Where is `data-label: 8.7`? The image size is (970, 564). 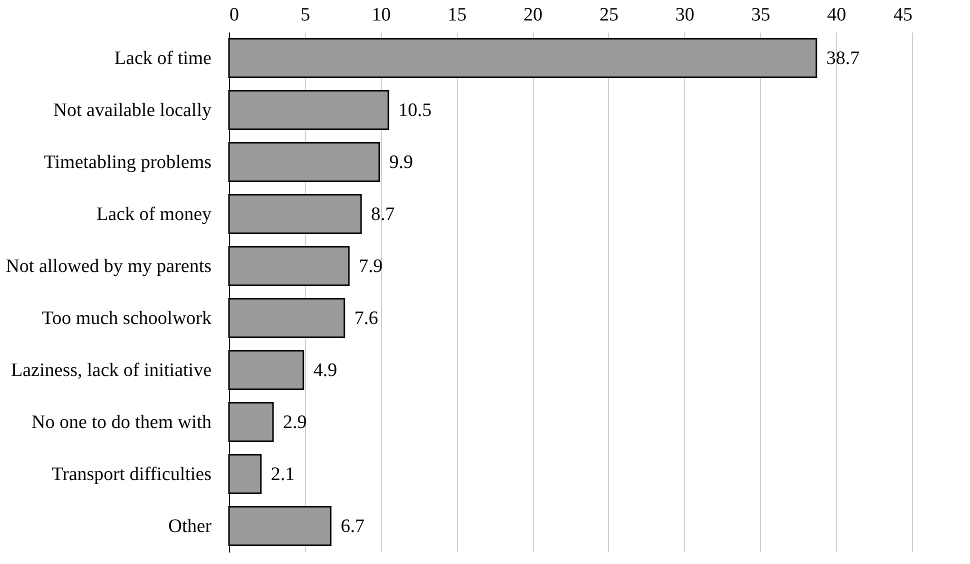 data-label: 8.7 is located at coordinates (383, 214).